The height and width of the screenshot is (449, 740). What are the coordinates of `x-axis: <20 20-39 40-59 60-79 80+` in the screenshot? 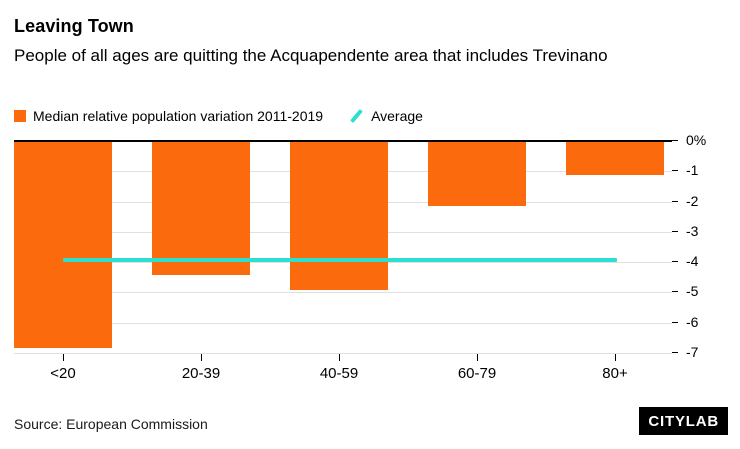 It's located at (343, 369).